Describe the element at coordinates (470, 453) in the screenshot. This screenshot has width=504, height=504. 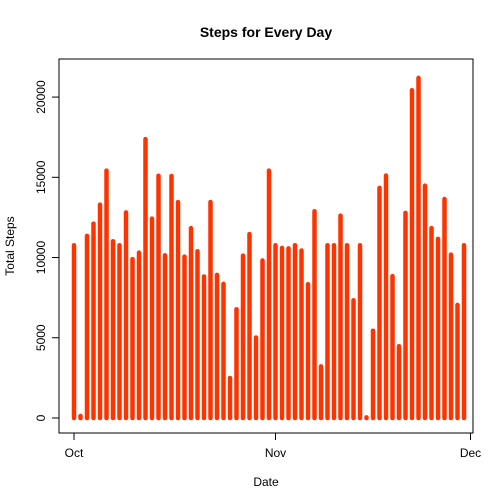
I see `x-tick-label-dec: Dec` at that location.